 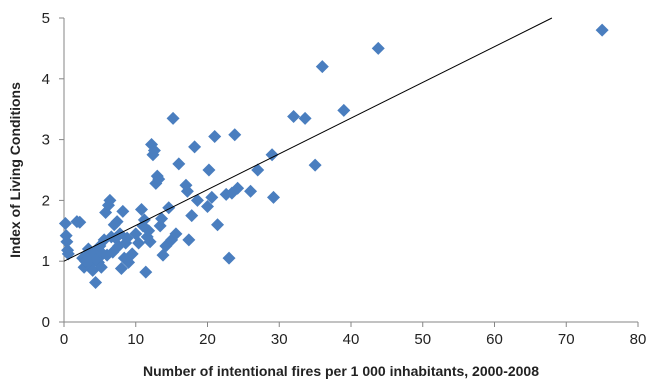 What do you see at coordinates (279, 339) in the screenshot?
I see `x-tick-label: 30` at bounding box center [279, 339].